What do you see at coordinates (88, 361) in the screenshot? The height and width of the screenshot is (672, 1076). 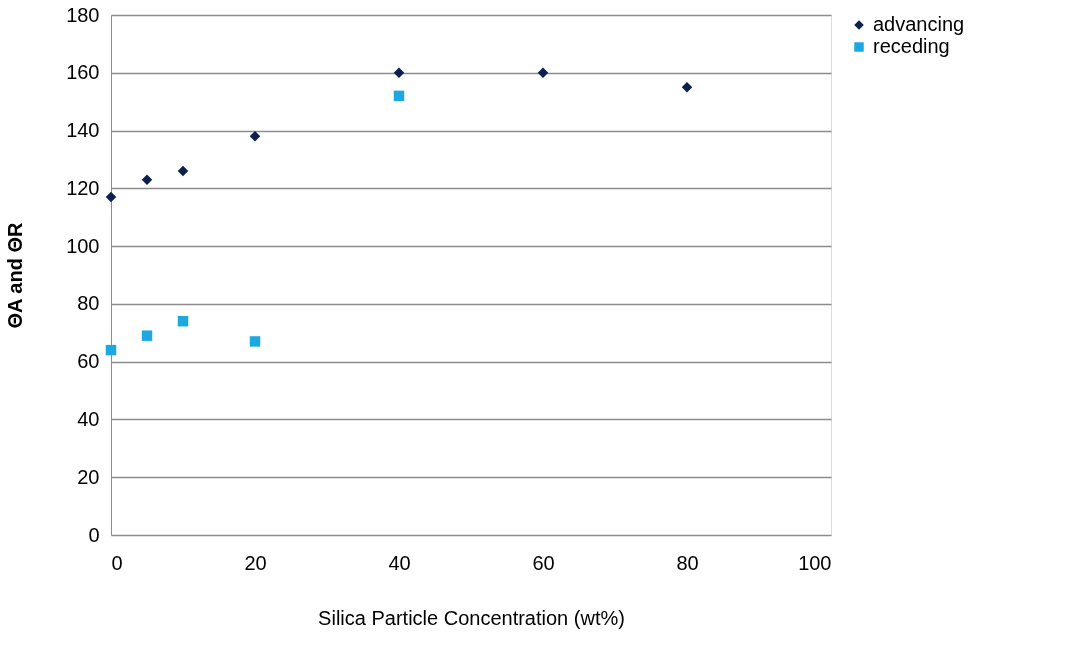 I see `y-tick-label: 60` at bounding box center [88, 361].